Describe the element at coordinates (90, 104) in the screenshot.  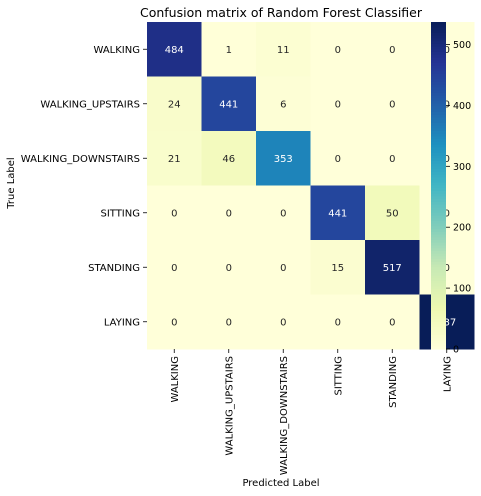
I see `row-tick-label: WALKING_UPSTAIRS` at that location.